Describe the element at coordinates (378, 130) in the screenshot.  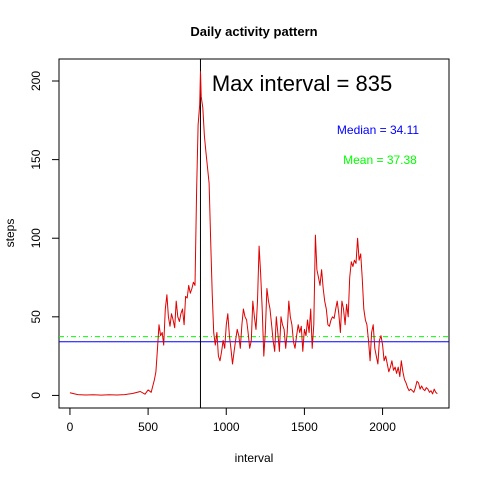
I see `median-annotation: Median = 34.11` at that location.